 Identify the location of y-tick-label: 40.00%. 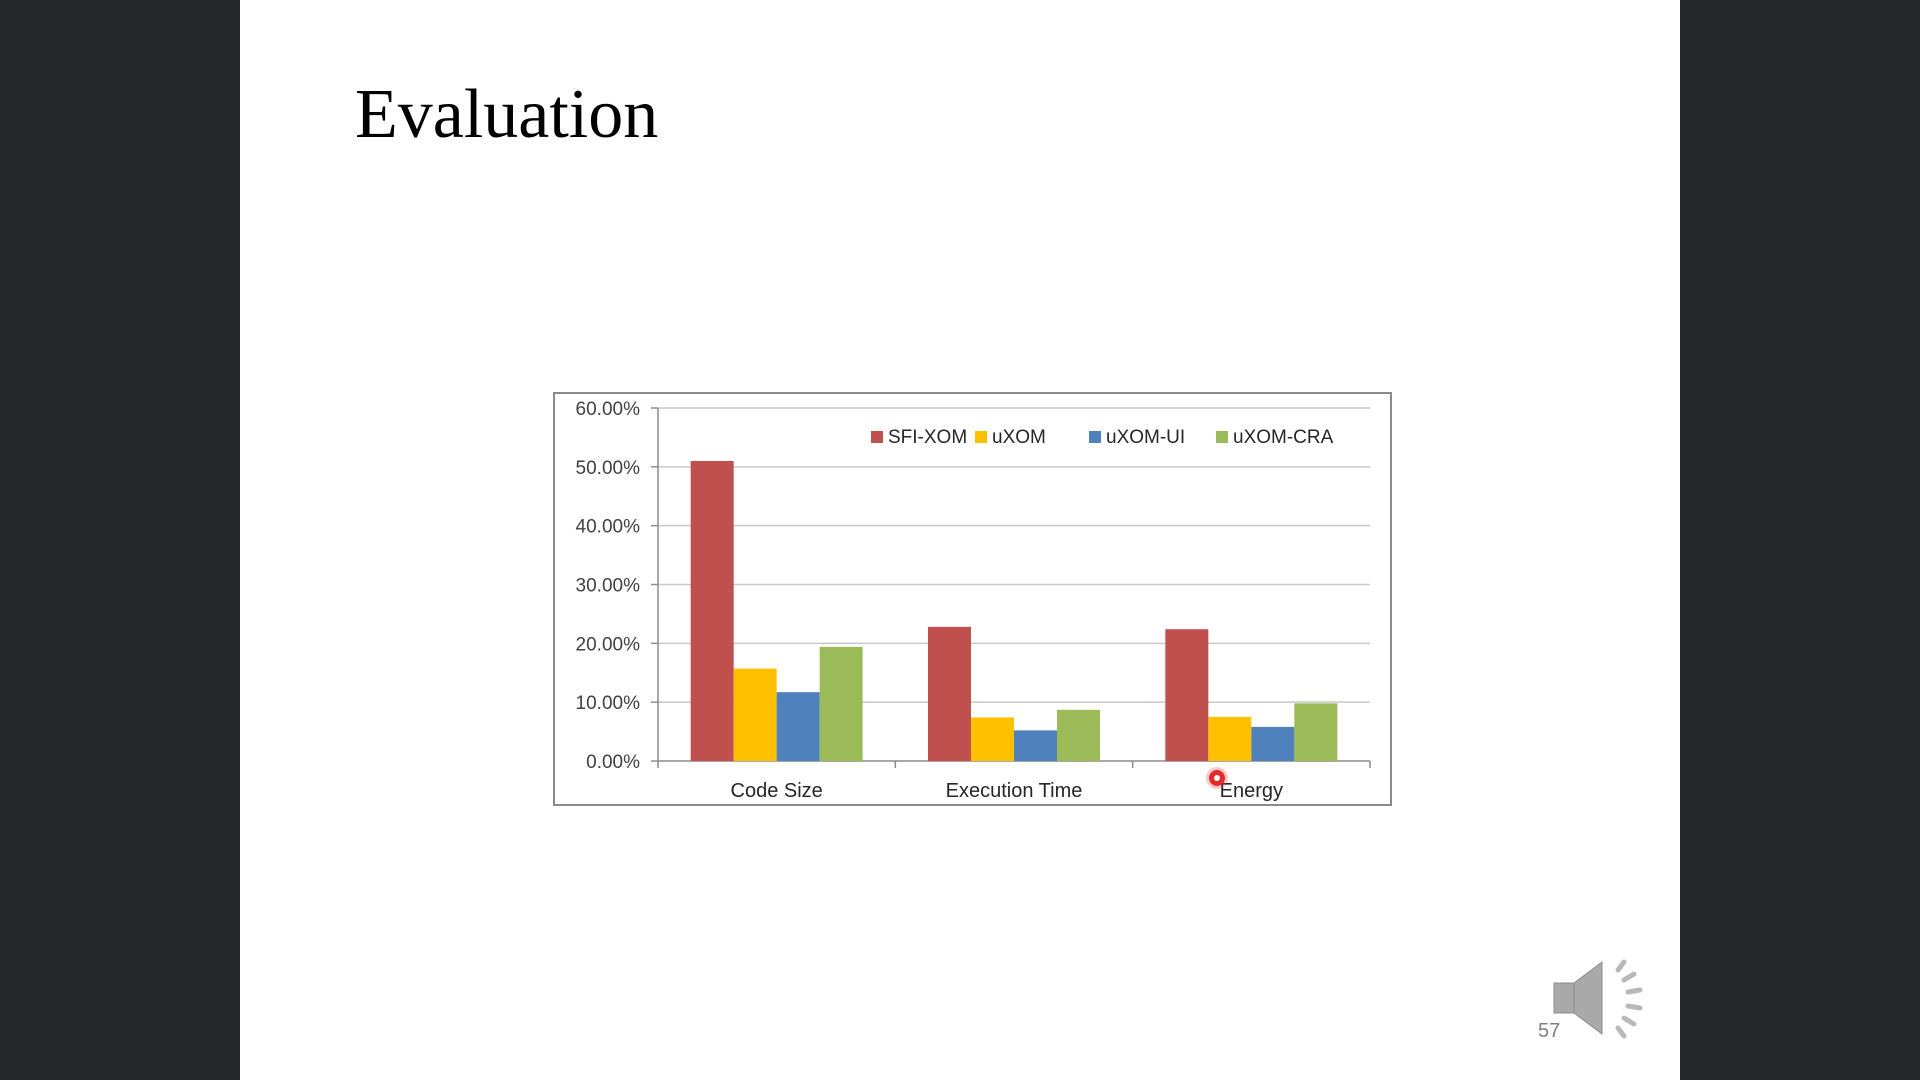
(608, 527).